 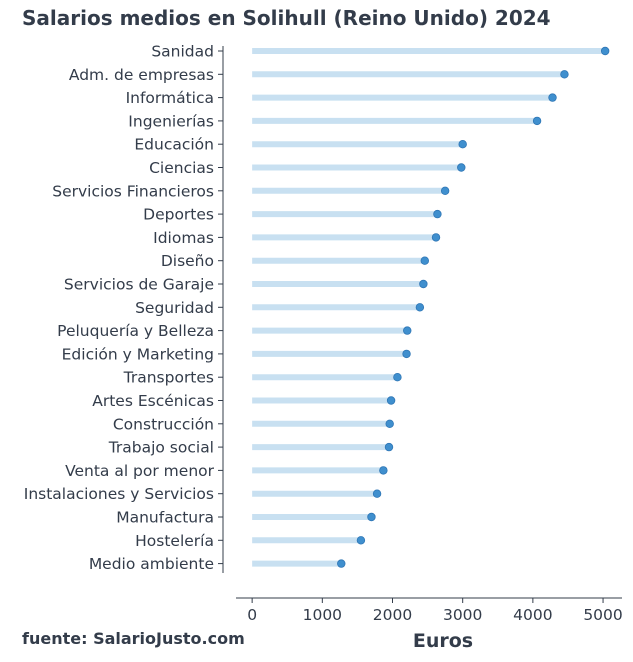 What do you see at coordinates (138, 354) in the screenshot?
I see `y-tick-label: Edición y Marketing` at bounding box center [138, 354].